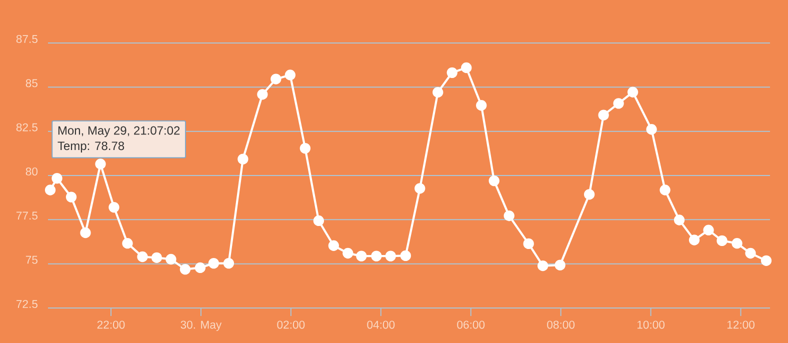  Describe the element at coordinates (291, 324) in the screenshot. I see `x-tick-label: 02:00` at that location.